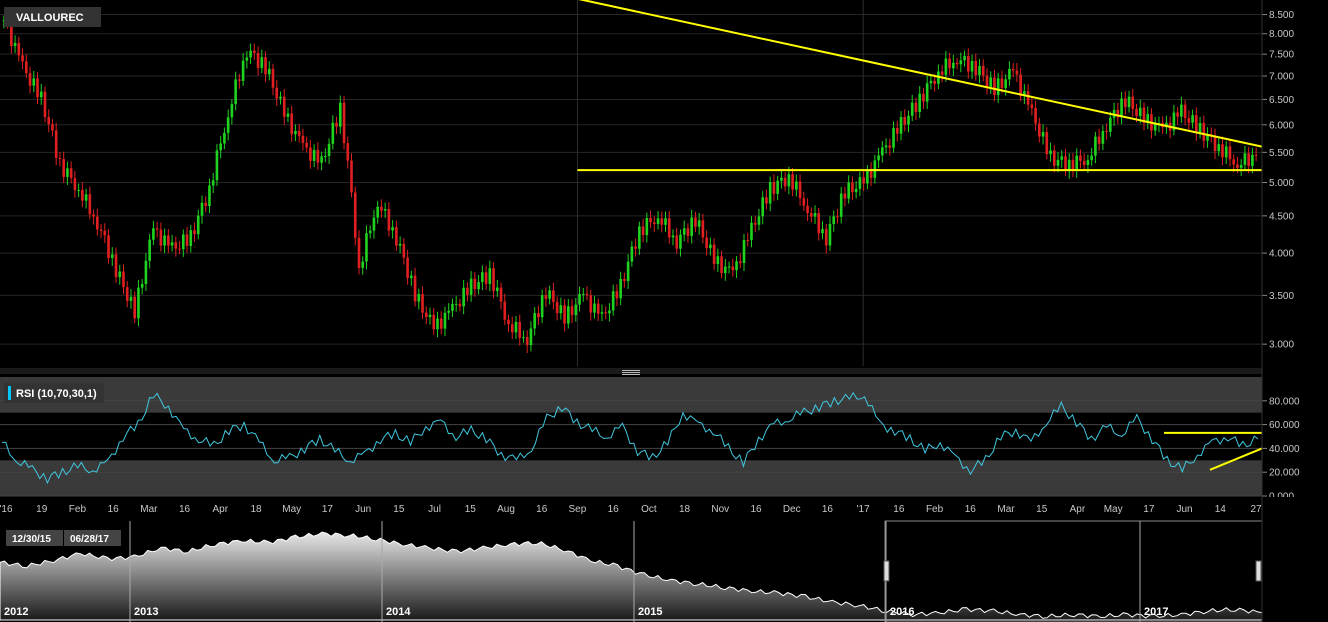 This screenshot has width=1328, height=622. I want to click on rsi-trendlines, so click(1213, 451).